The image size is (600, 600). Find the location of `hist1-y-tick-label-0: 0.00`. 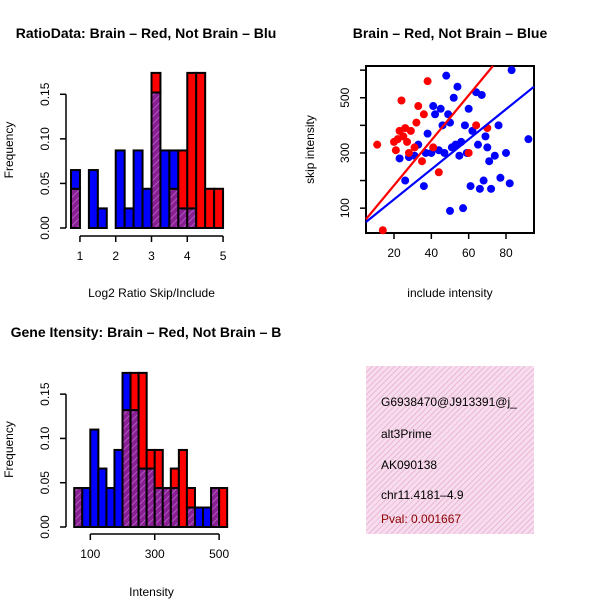

hist1-y-tick-label-0: 0.00 is located at coordinates (45, 228).